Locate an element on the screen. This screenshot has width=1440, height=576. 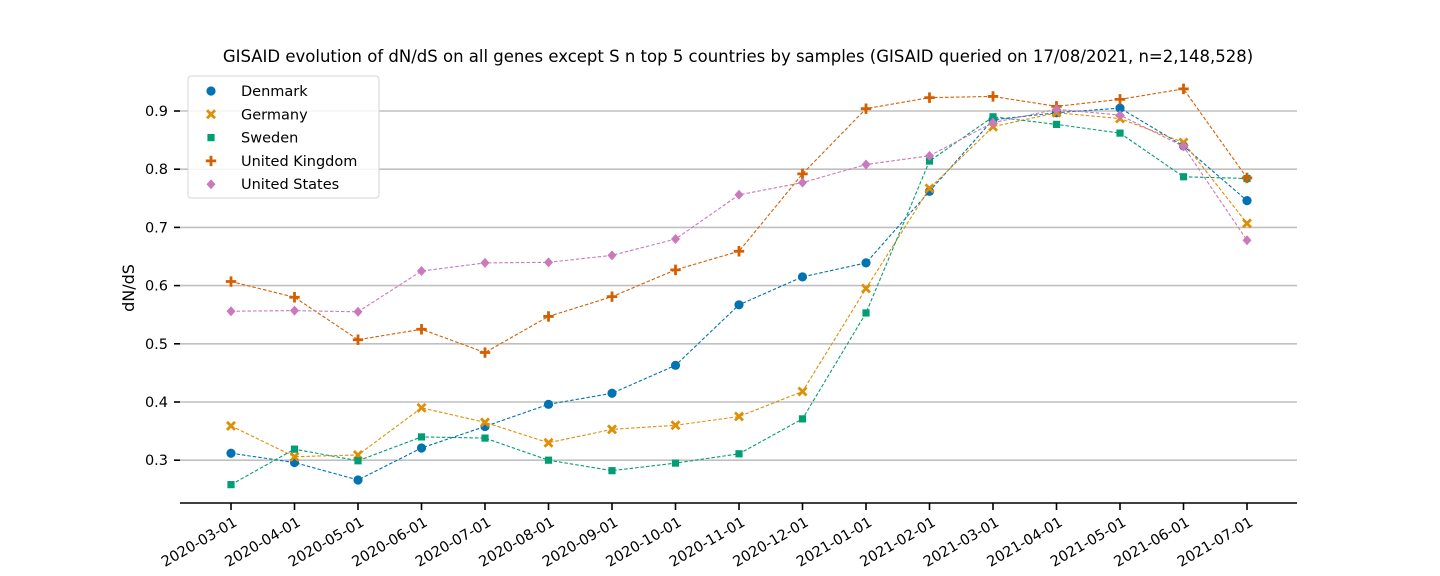
y-axis-label: dN/dS is located at coordinates (128, 288).